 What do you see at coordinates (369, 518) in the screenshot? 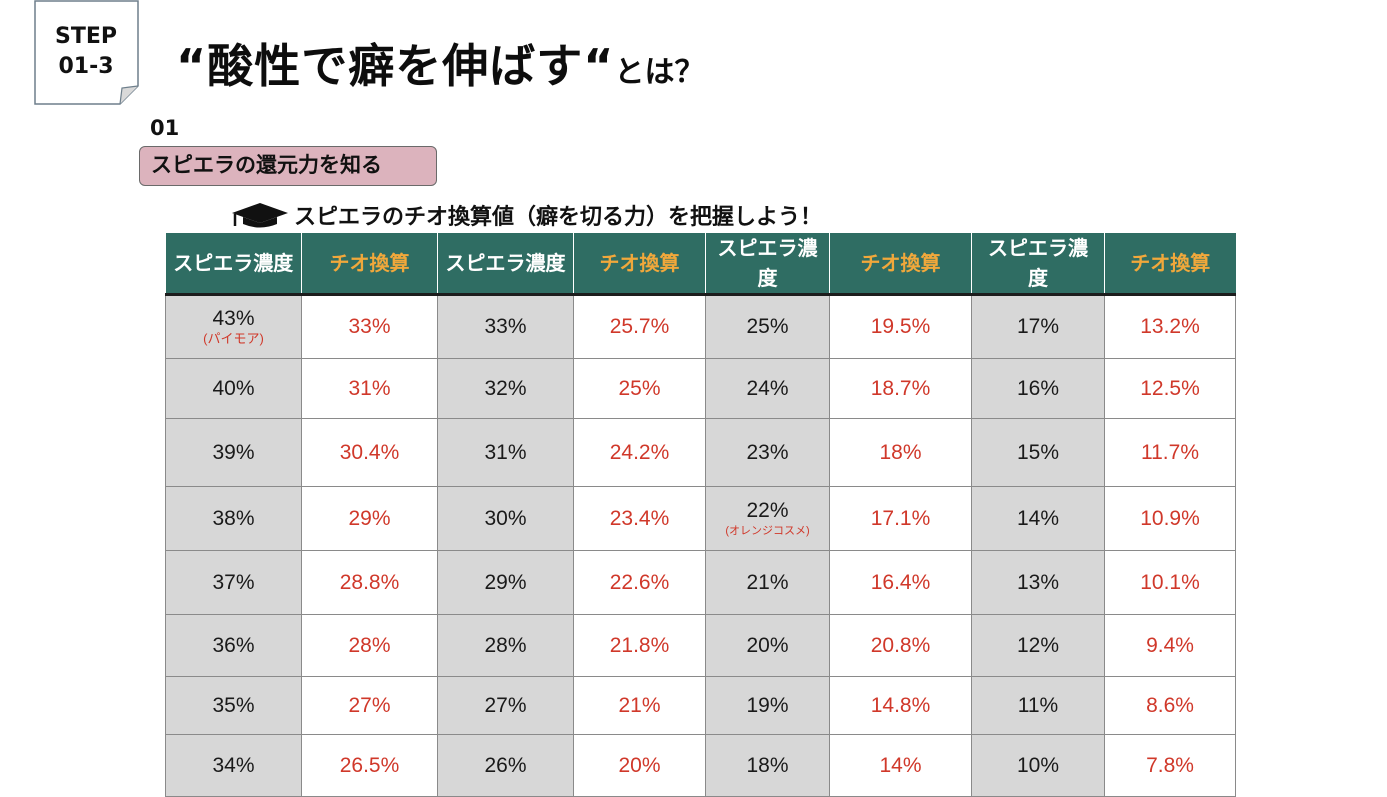
I see `thio-value-cell: 29%` at bounding box center [369, 518].